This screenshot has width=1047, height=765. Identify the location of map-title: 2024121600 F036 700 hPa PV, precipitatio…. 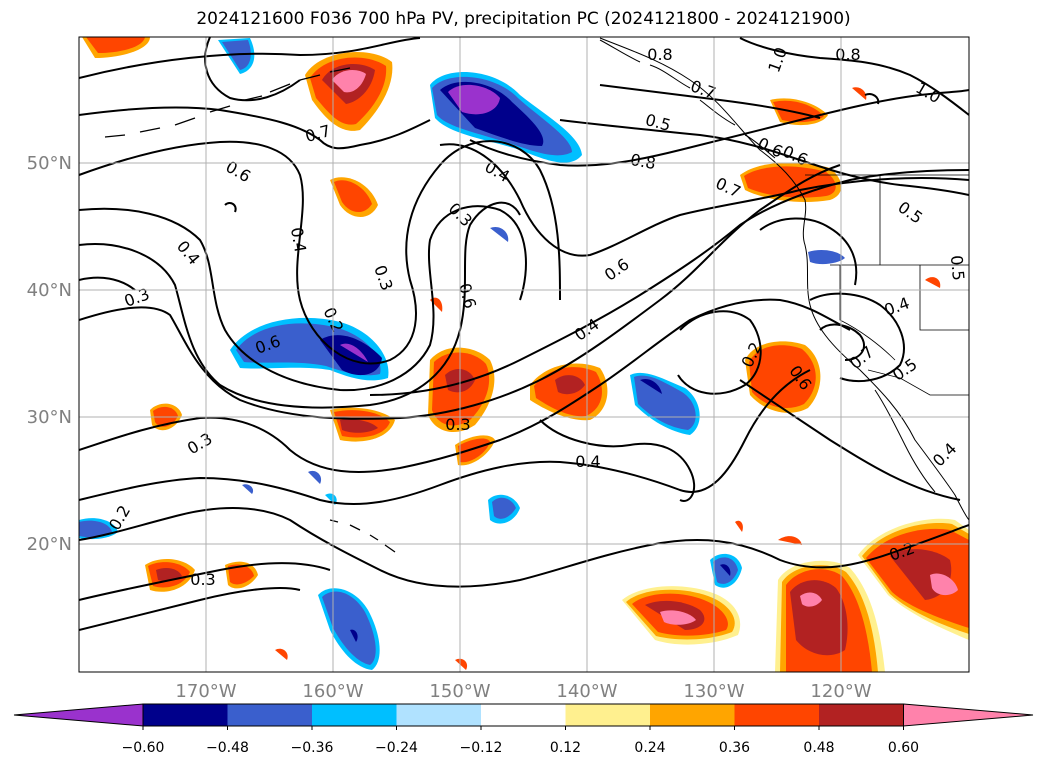
(523, 19).